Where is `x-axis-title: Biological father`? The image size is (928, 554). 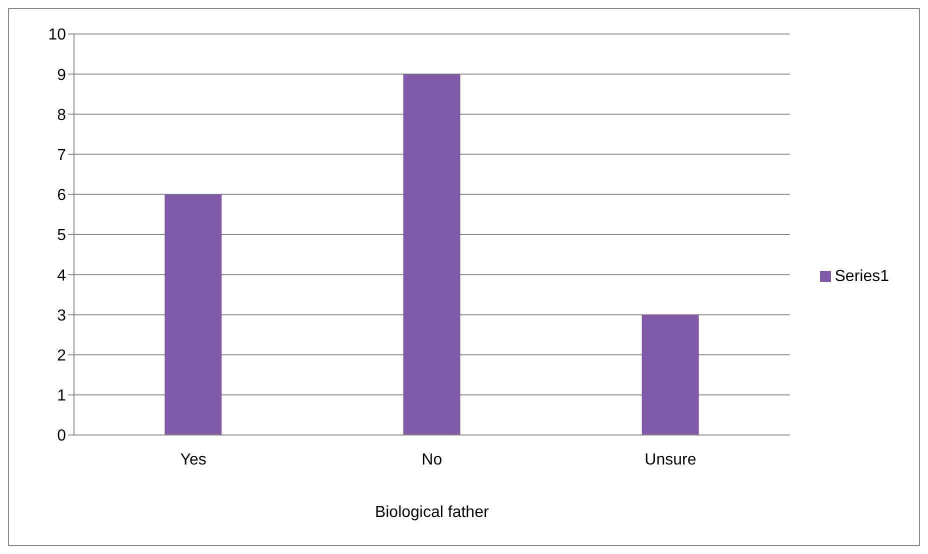 x-axis-title: Biological father is located at coordinates (432, 512).